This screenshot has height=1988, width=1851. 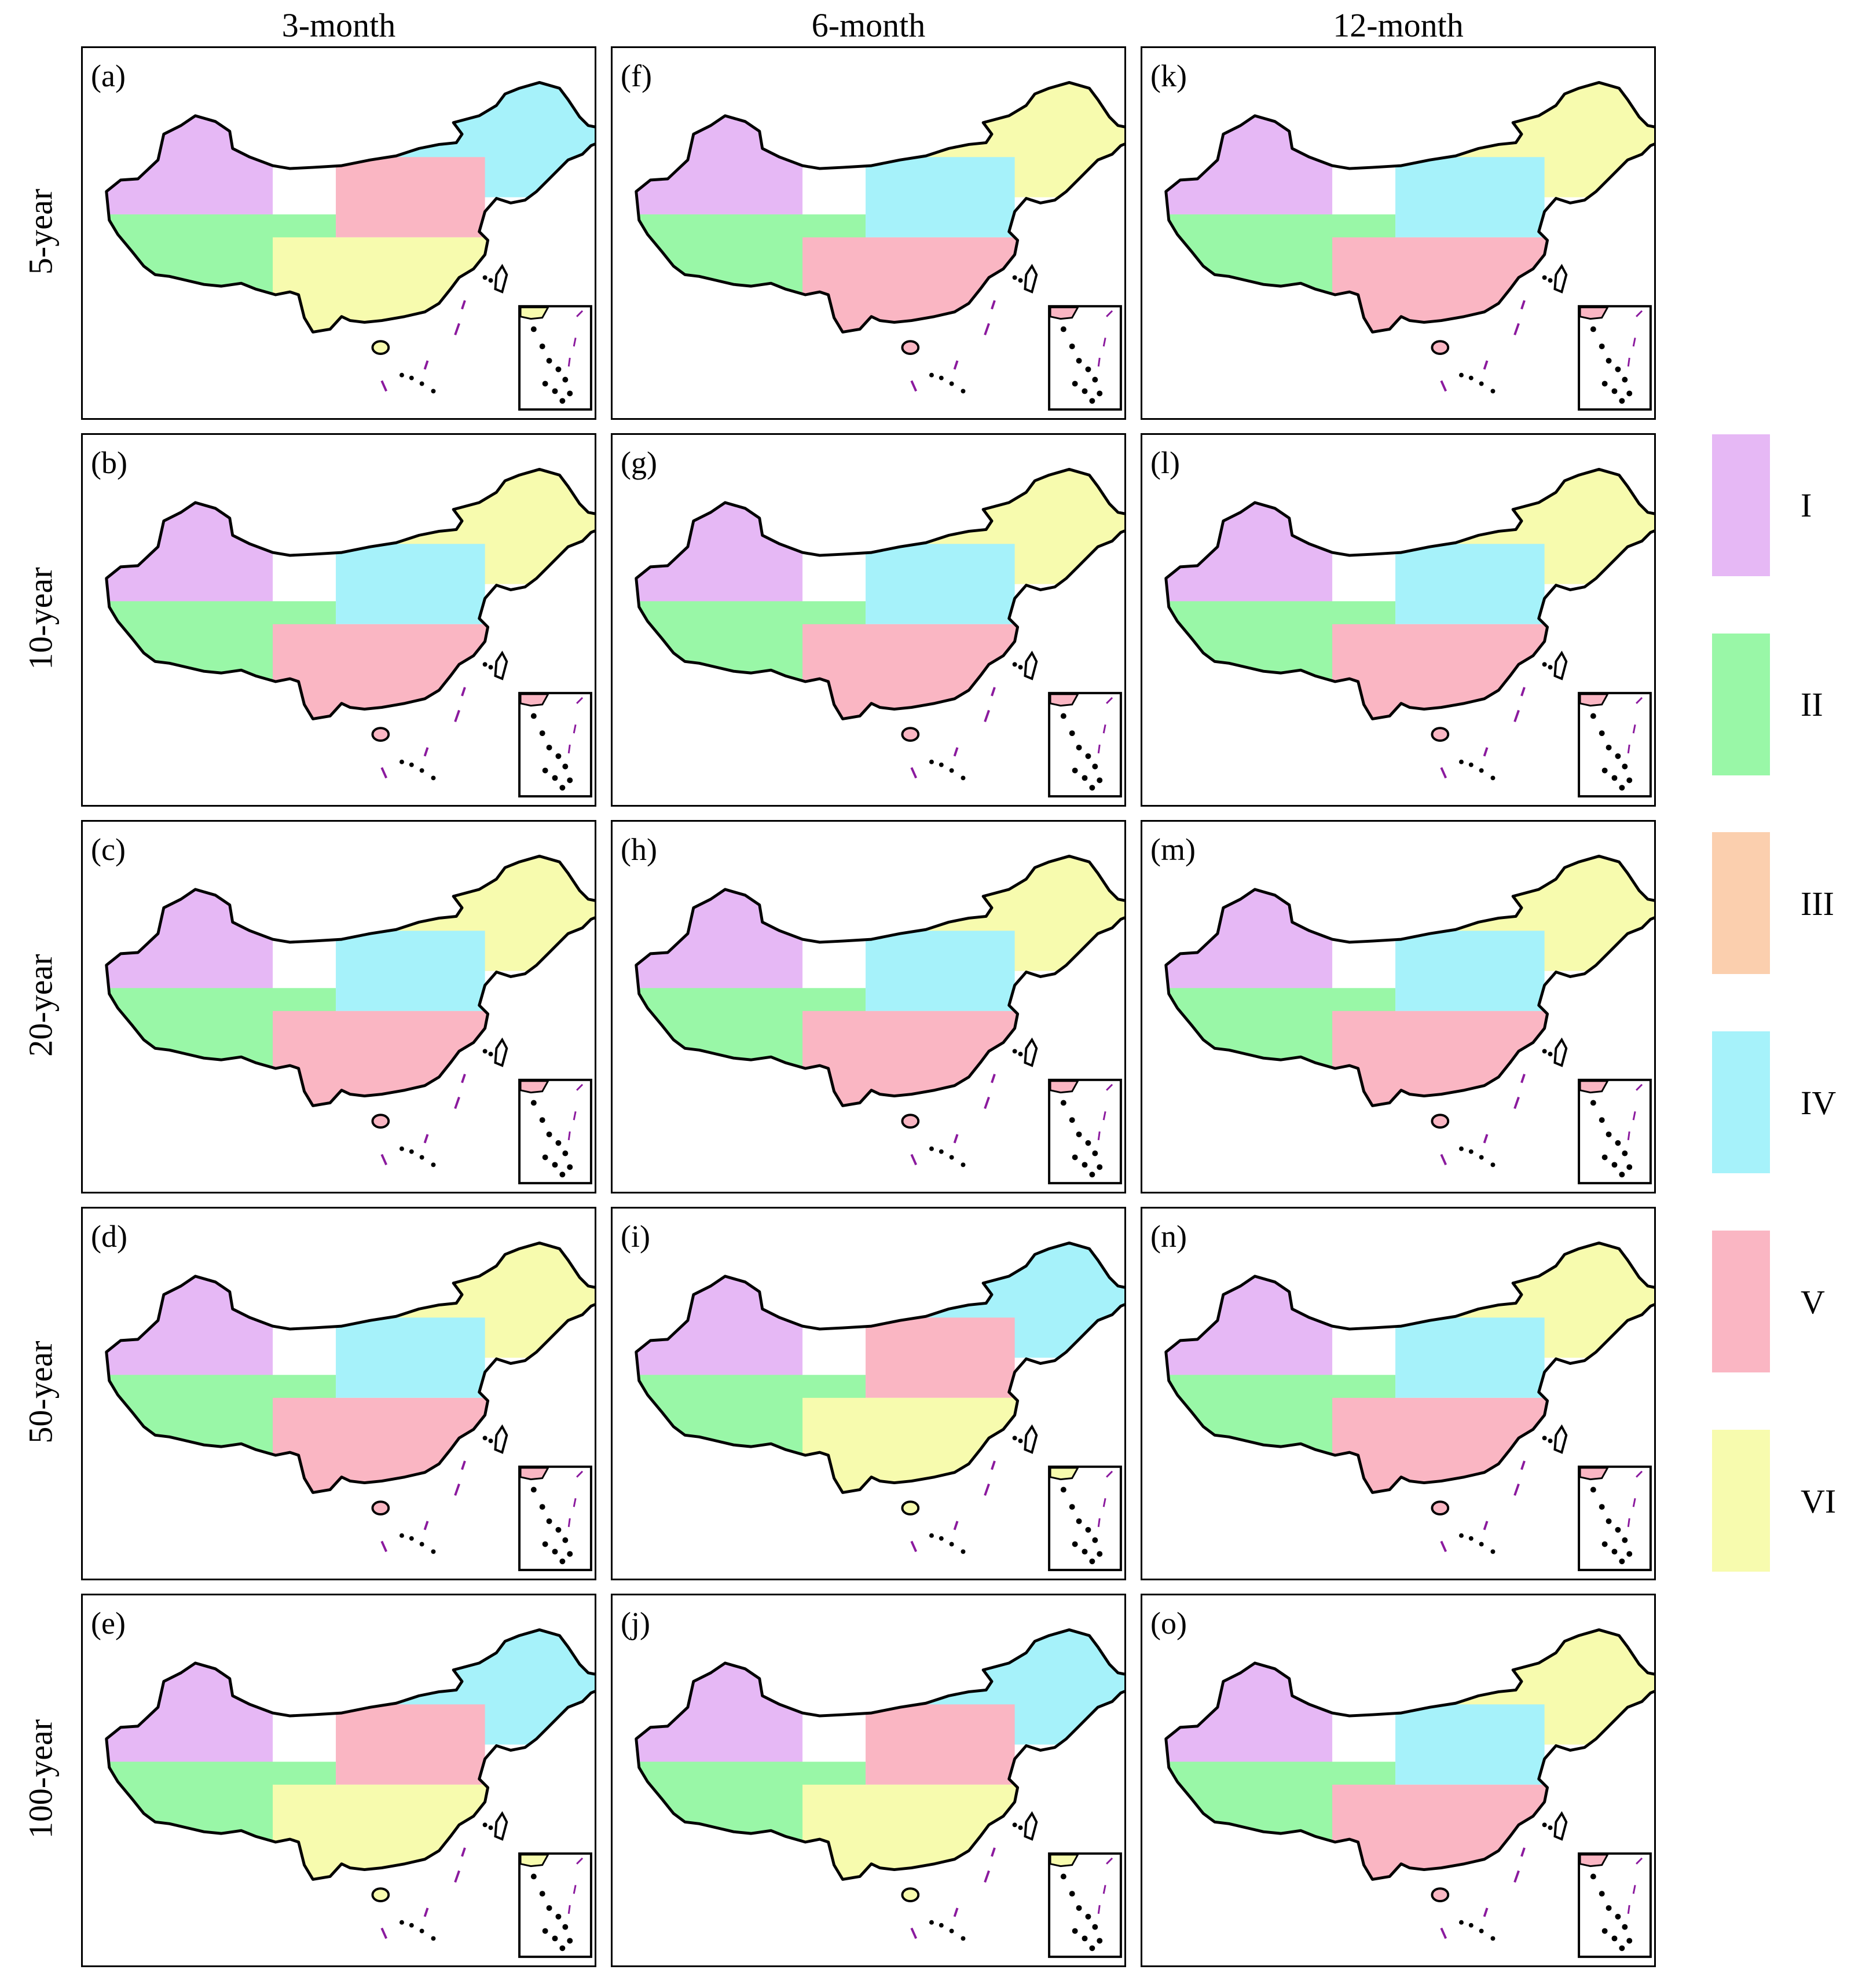 I want to click on china-map, so click(x=350, y=632).